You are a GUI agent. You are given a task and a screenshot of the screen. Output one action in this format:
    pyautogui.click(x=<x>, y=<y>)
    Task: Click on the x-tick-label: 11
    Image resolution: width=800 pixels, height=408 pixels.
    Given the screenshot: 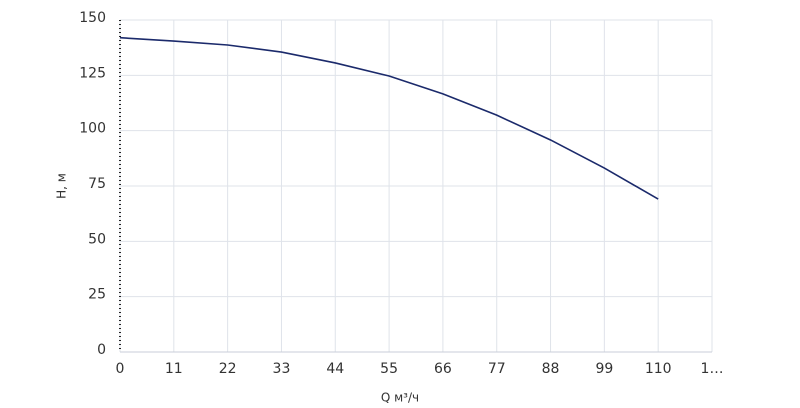 What is the action you would take?
    pyautogui.click(x=174, y=369)
    